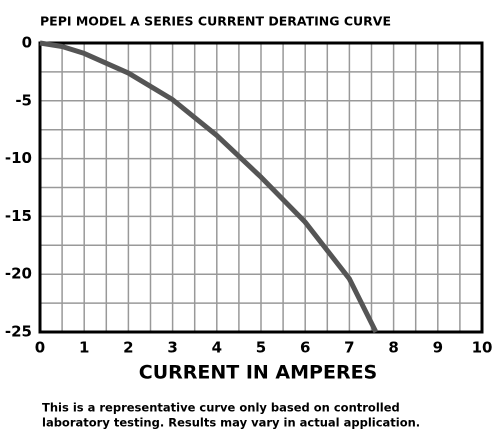  I want to click on x-tick-label: 6, so click(305, 348).